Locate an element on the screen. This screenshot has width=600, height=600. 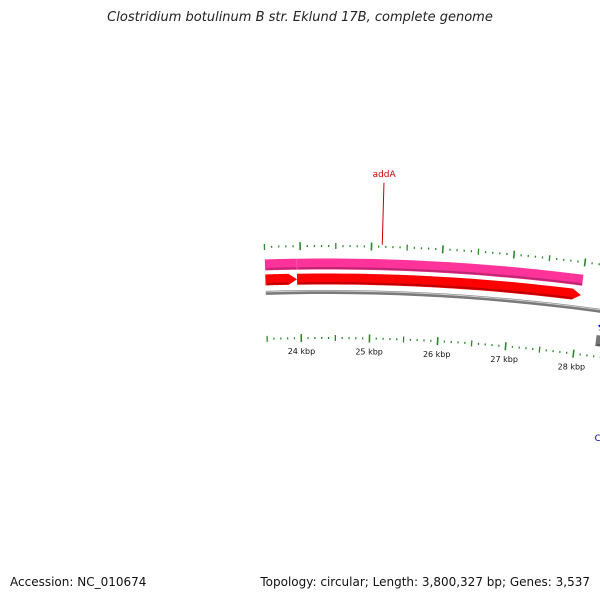
gene-label: CLL_A0026 is located at coordinates (597, 439).